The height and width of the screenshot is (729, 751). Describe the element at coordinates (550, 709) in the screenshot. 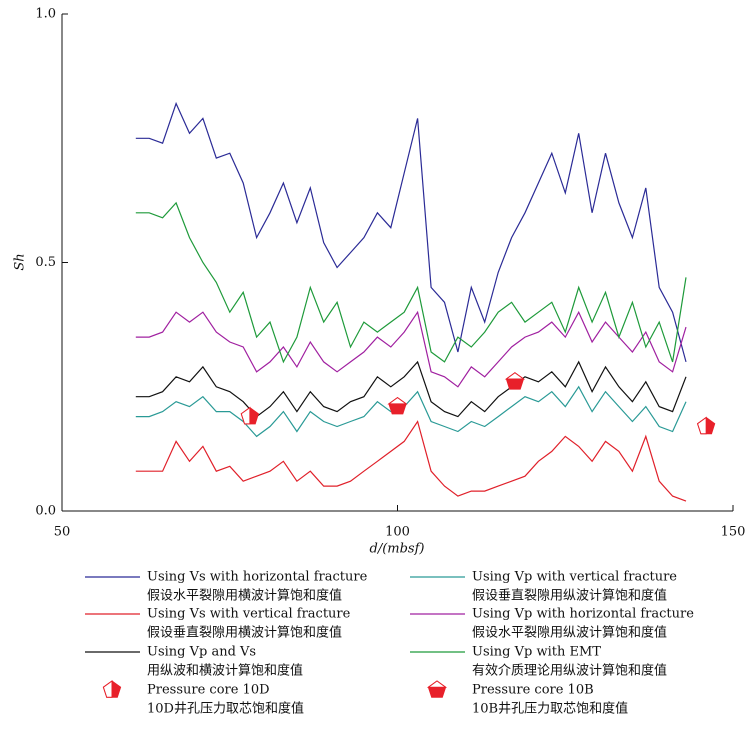

I see `legend-label-zh: 10B井孔压力取芯饱和度值` at that location.